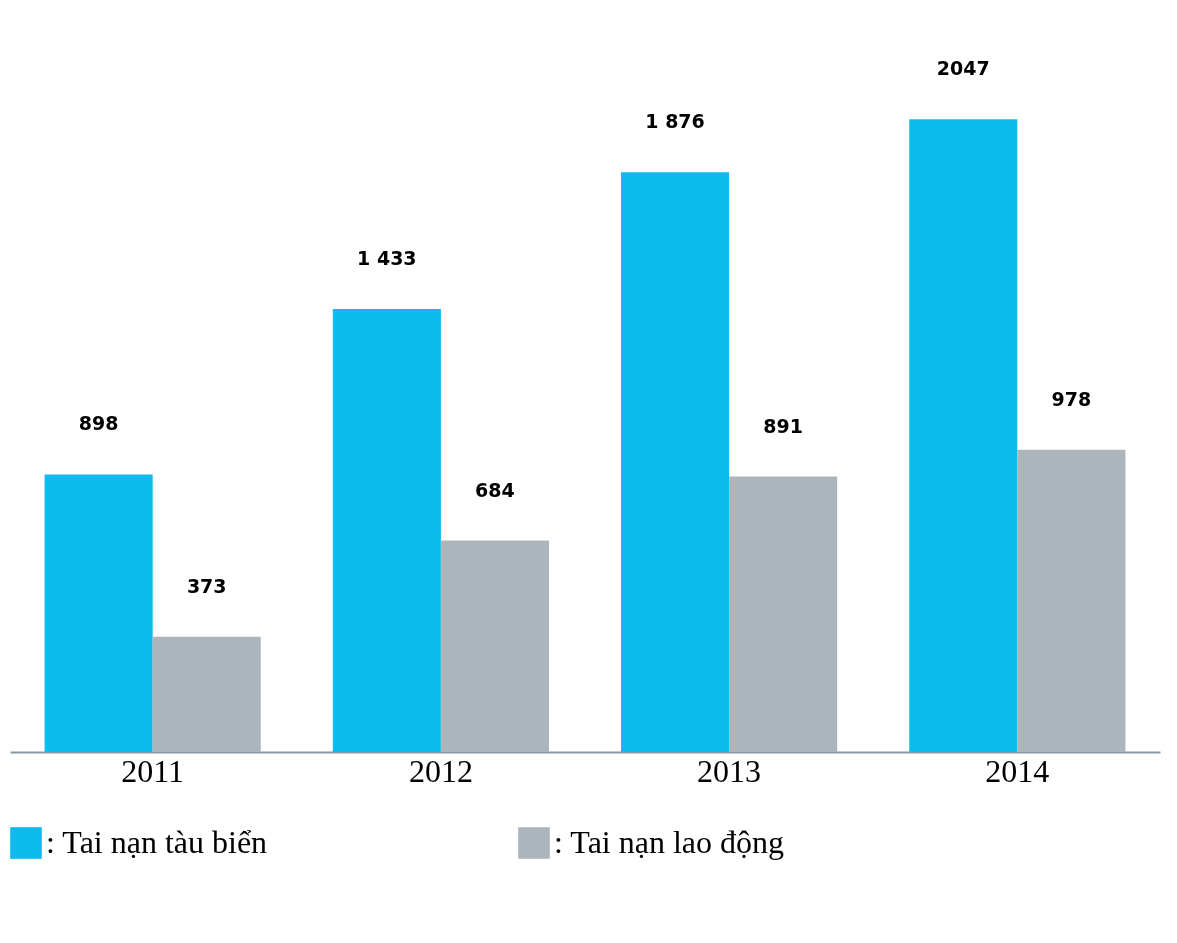 This screenshot has width=1177, height=943. What do you see at coordinates (783, 425) in the screenshot?
I see `data-label: 891` at bounding box center [783, 425].